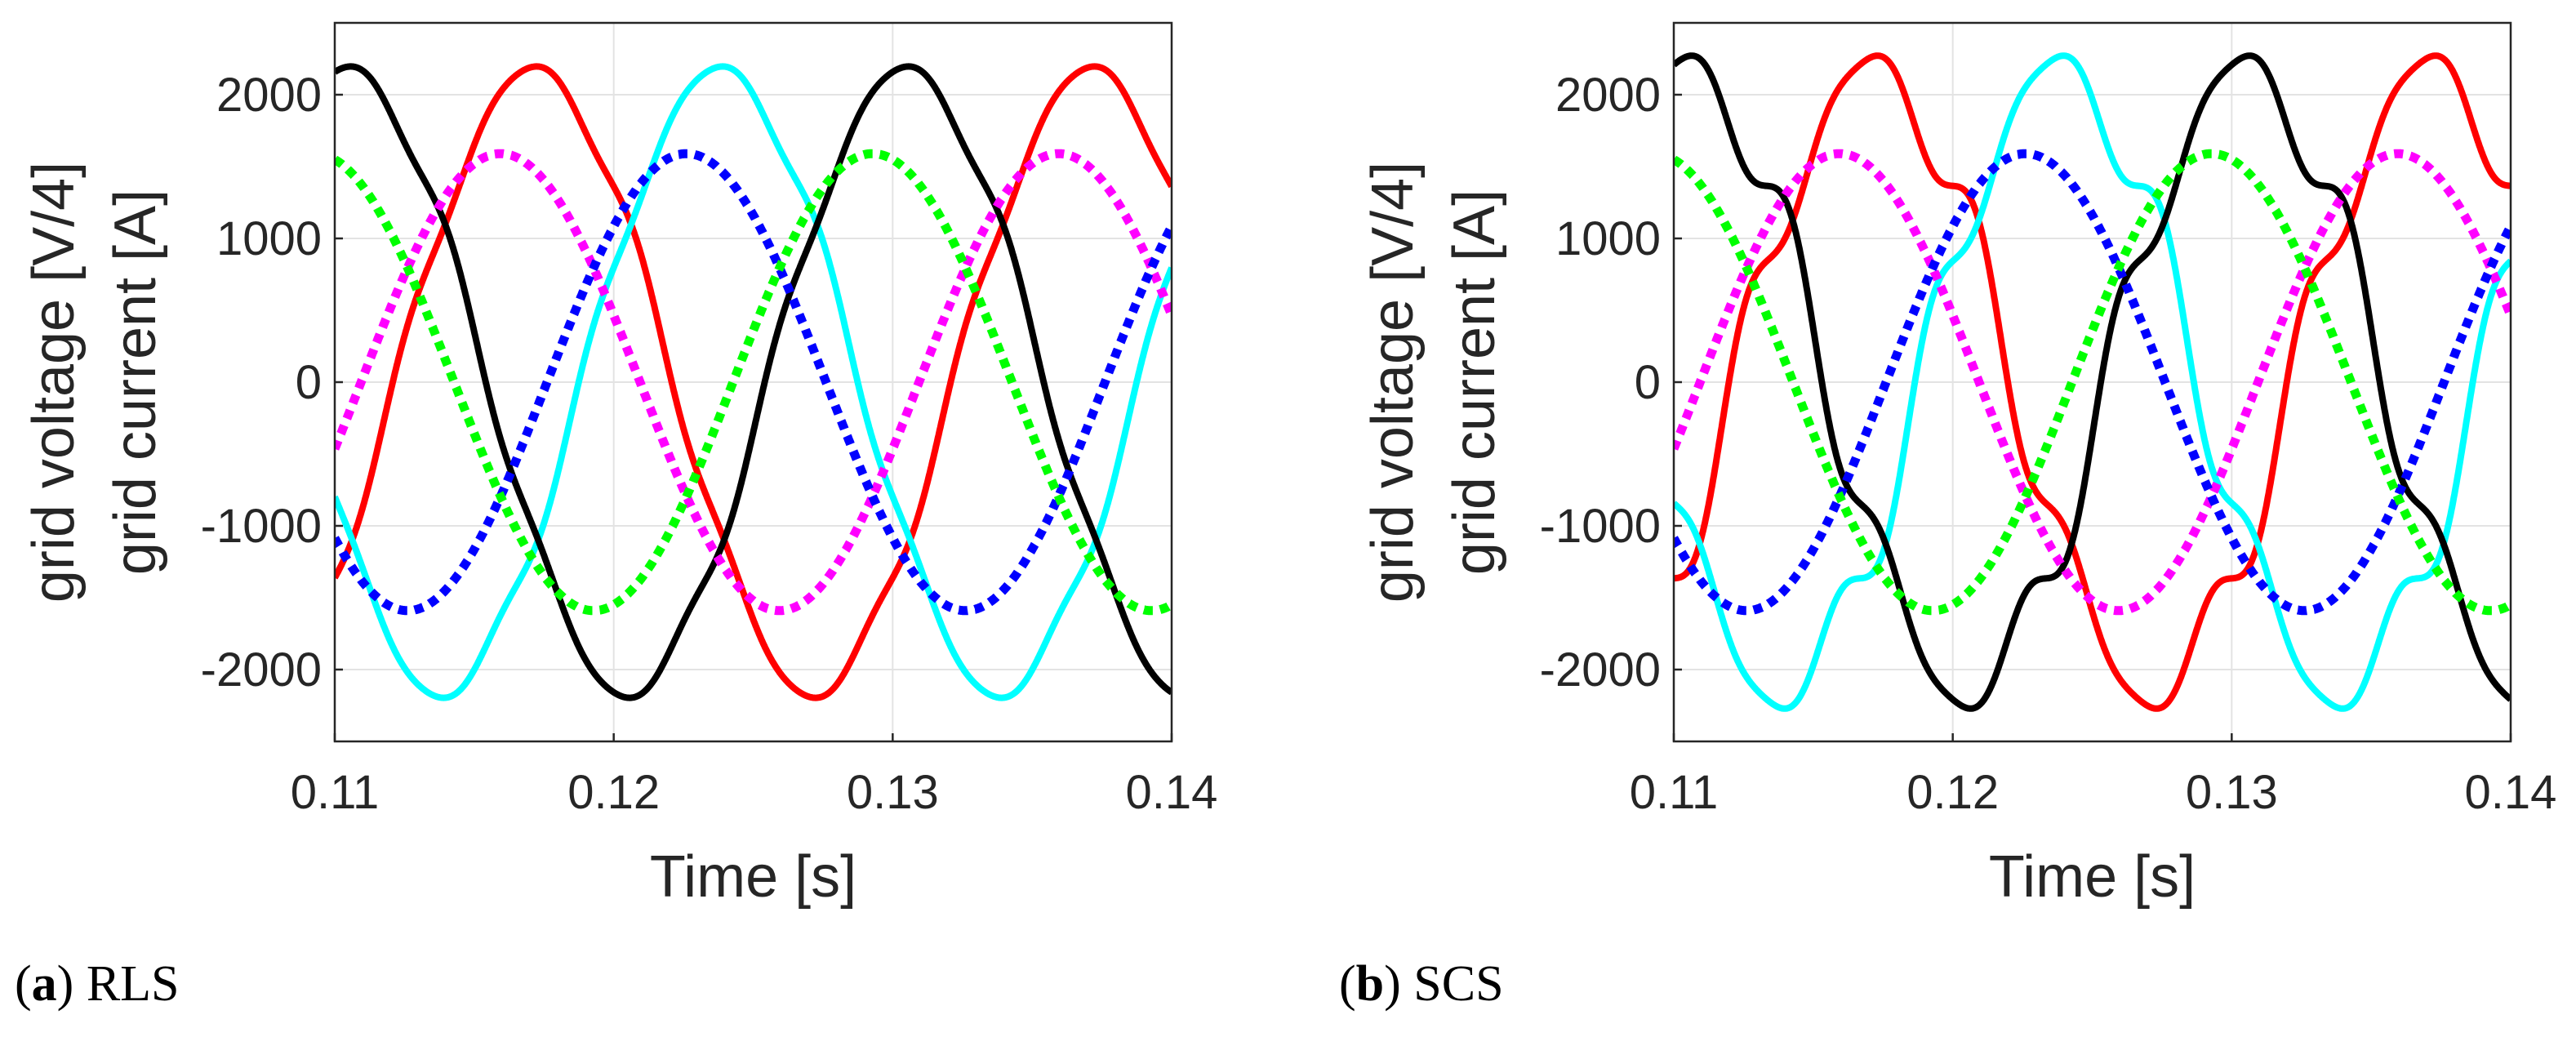  Describe the element at coordinates (44, 984) in the screenshot. I see `caption-a-label: a` at that location.